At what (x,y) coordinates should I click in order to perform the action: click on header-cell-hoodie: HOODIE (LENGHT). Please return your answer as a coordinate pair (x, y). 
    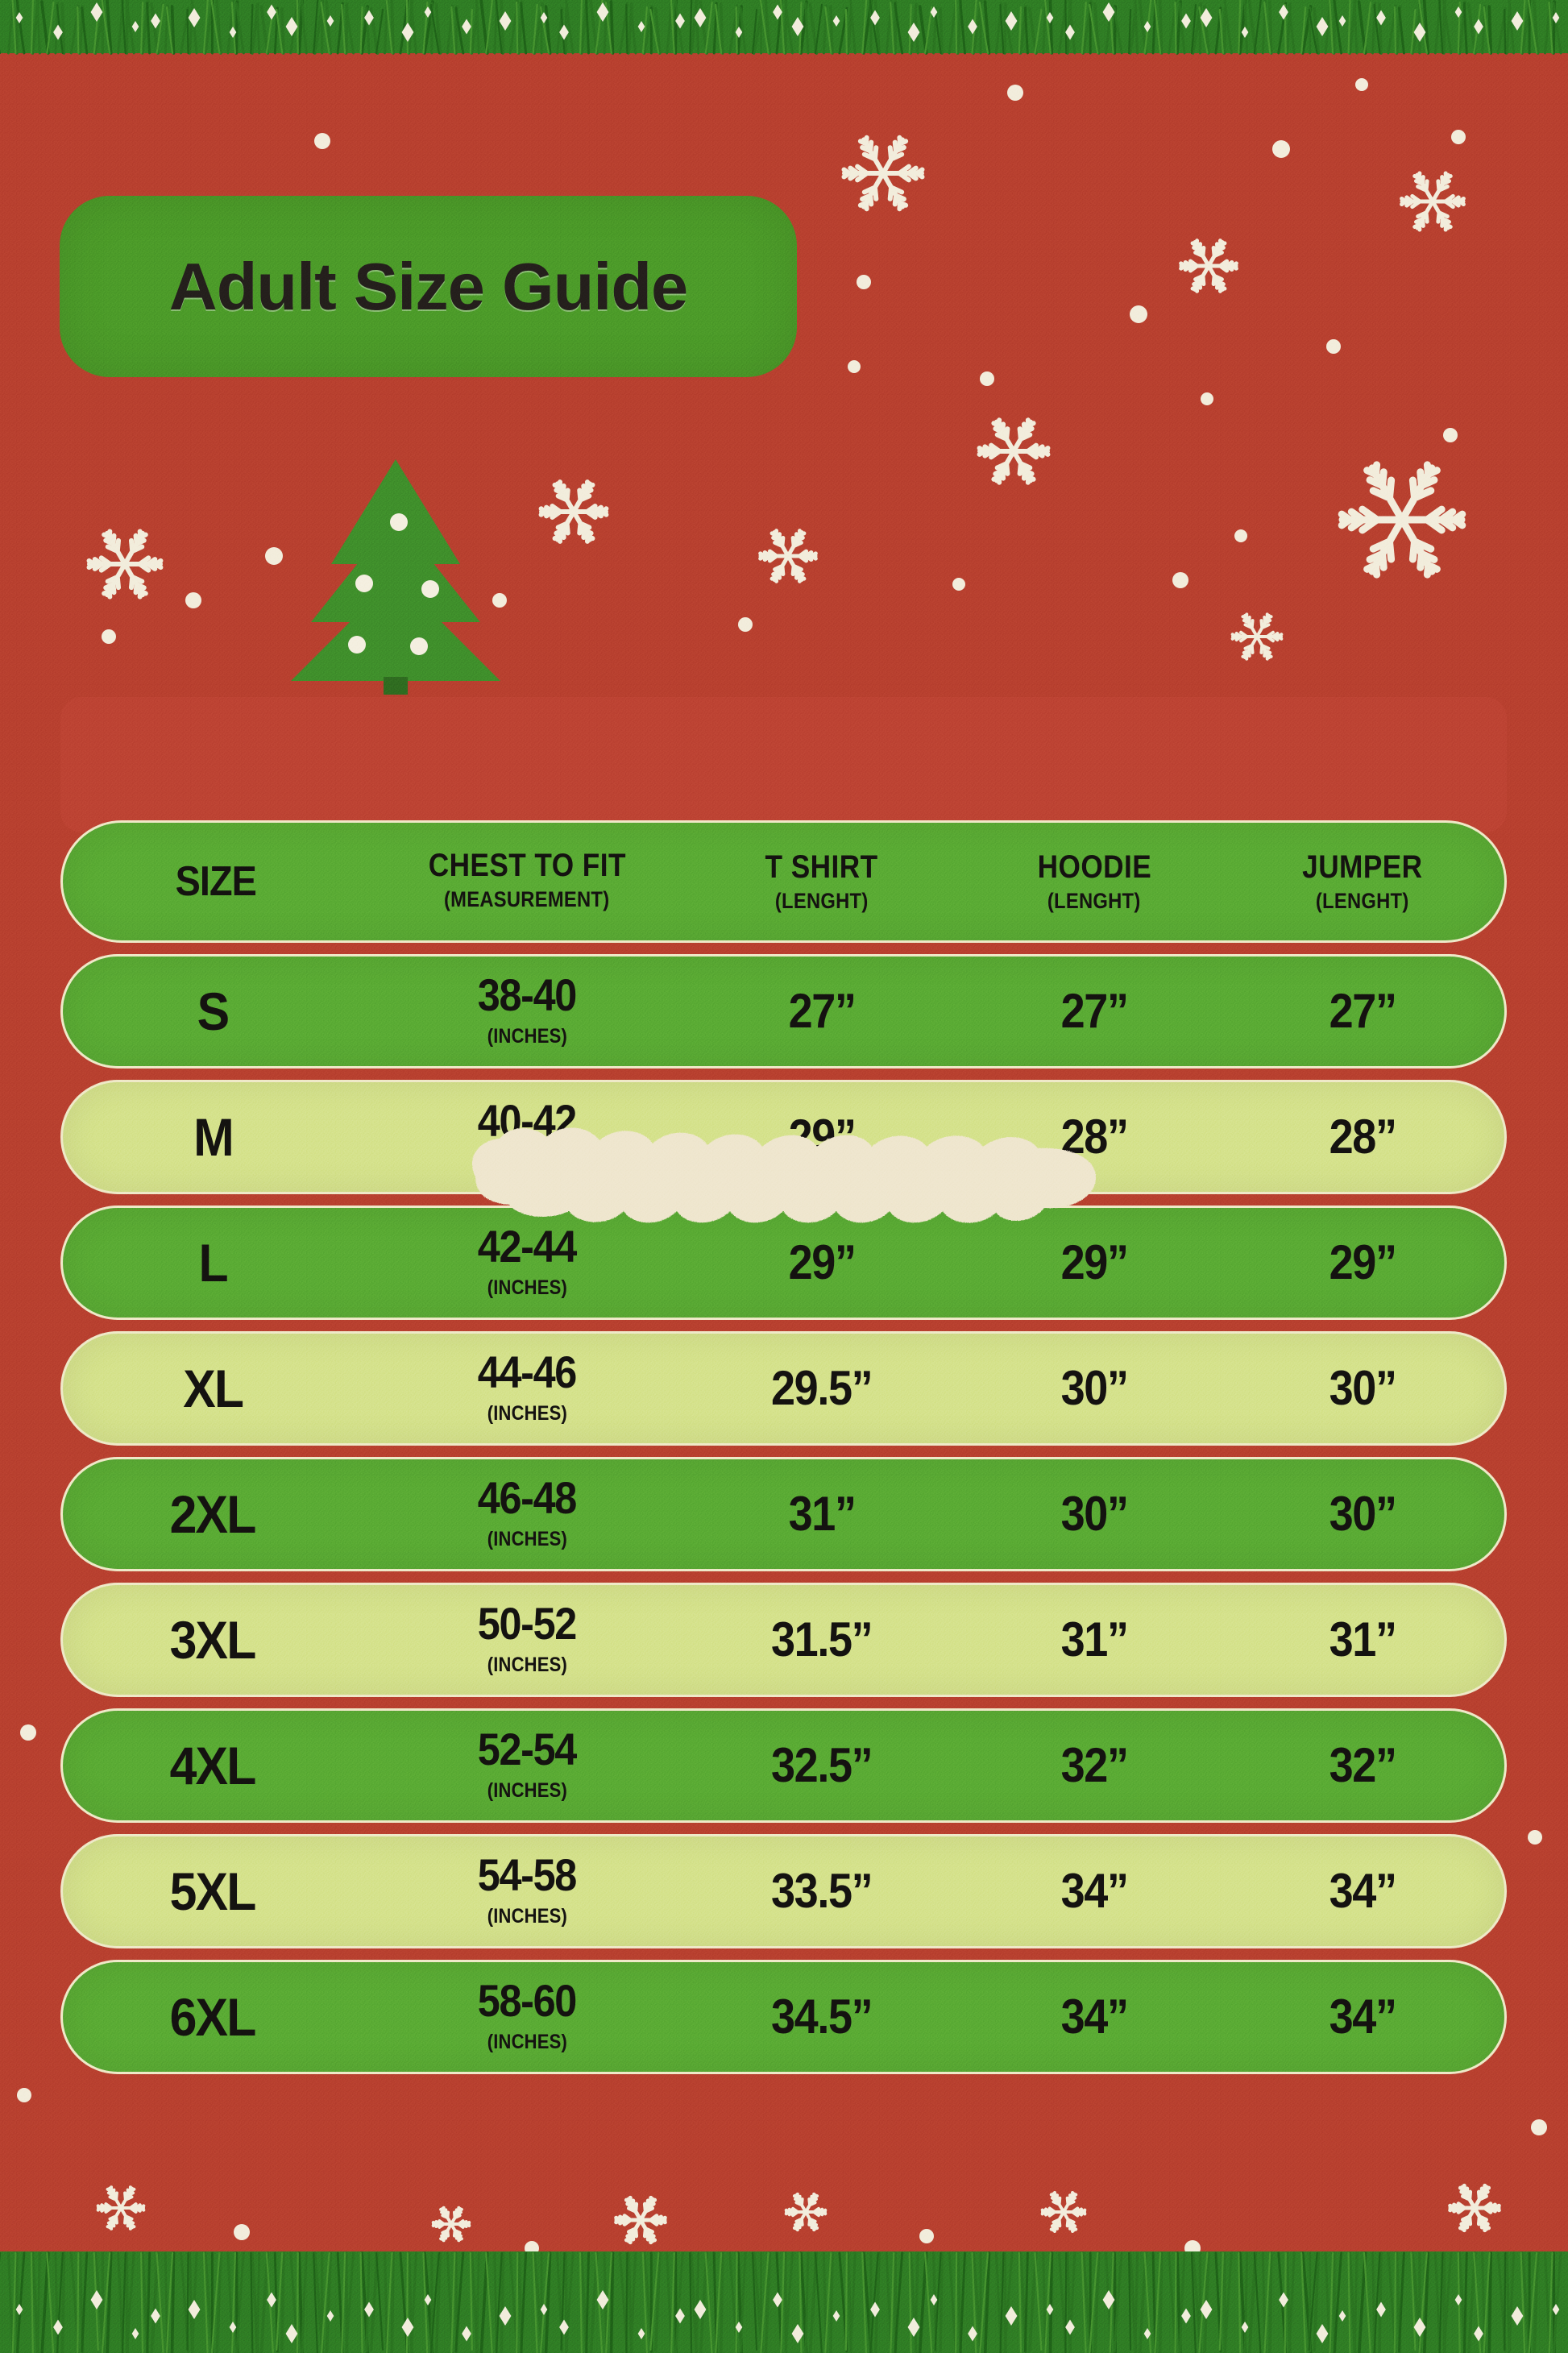
    Looking at the image, I should click on (1094, 881).